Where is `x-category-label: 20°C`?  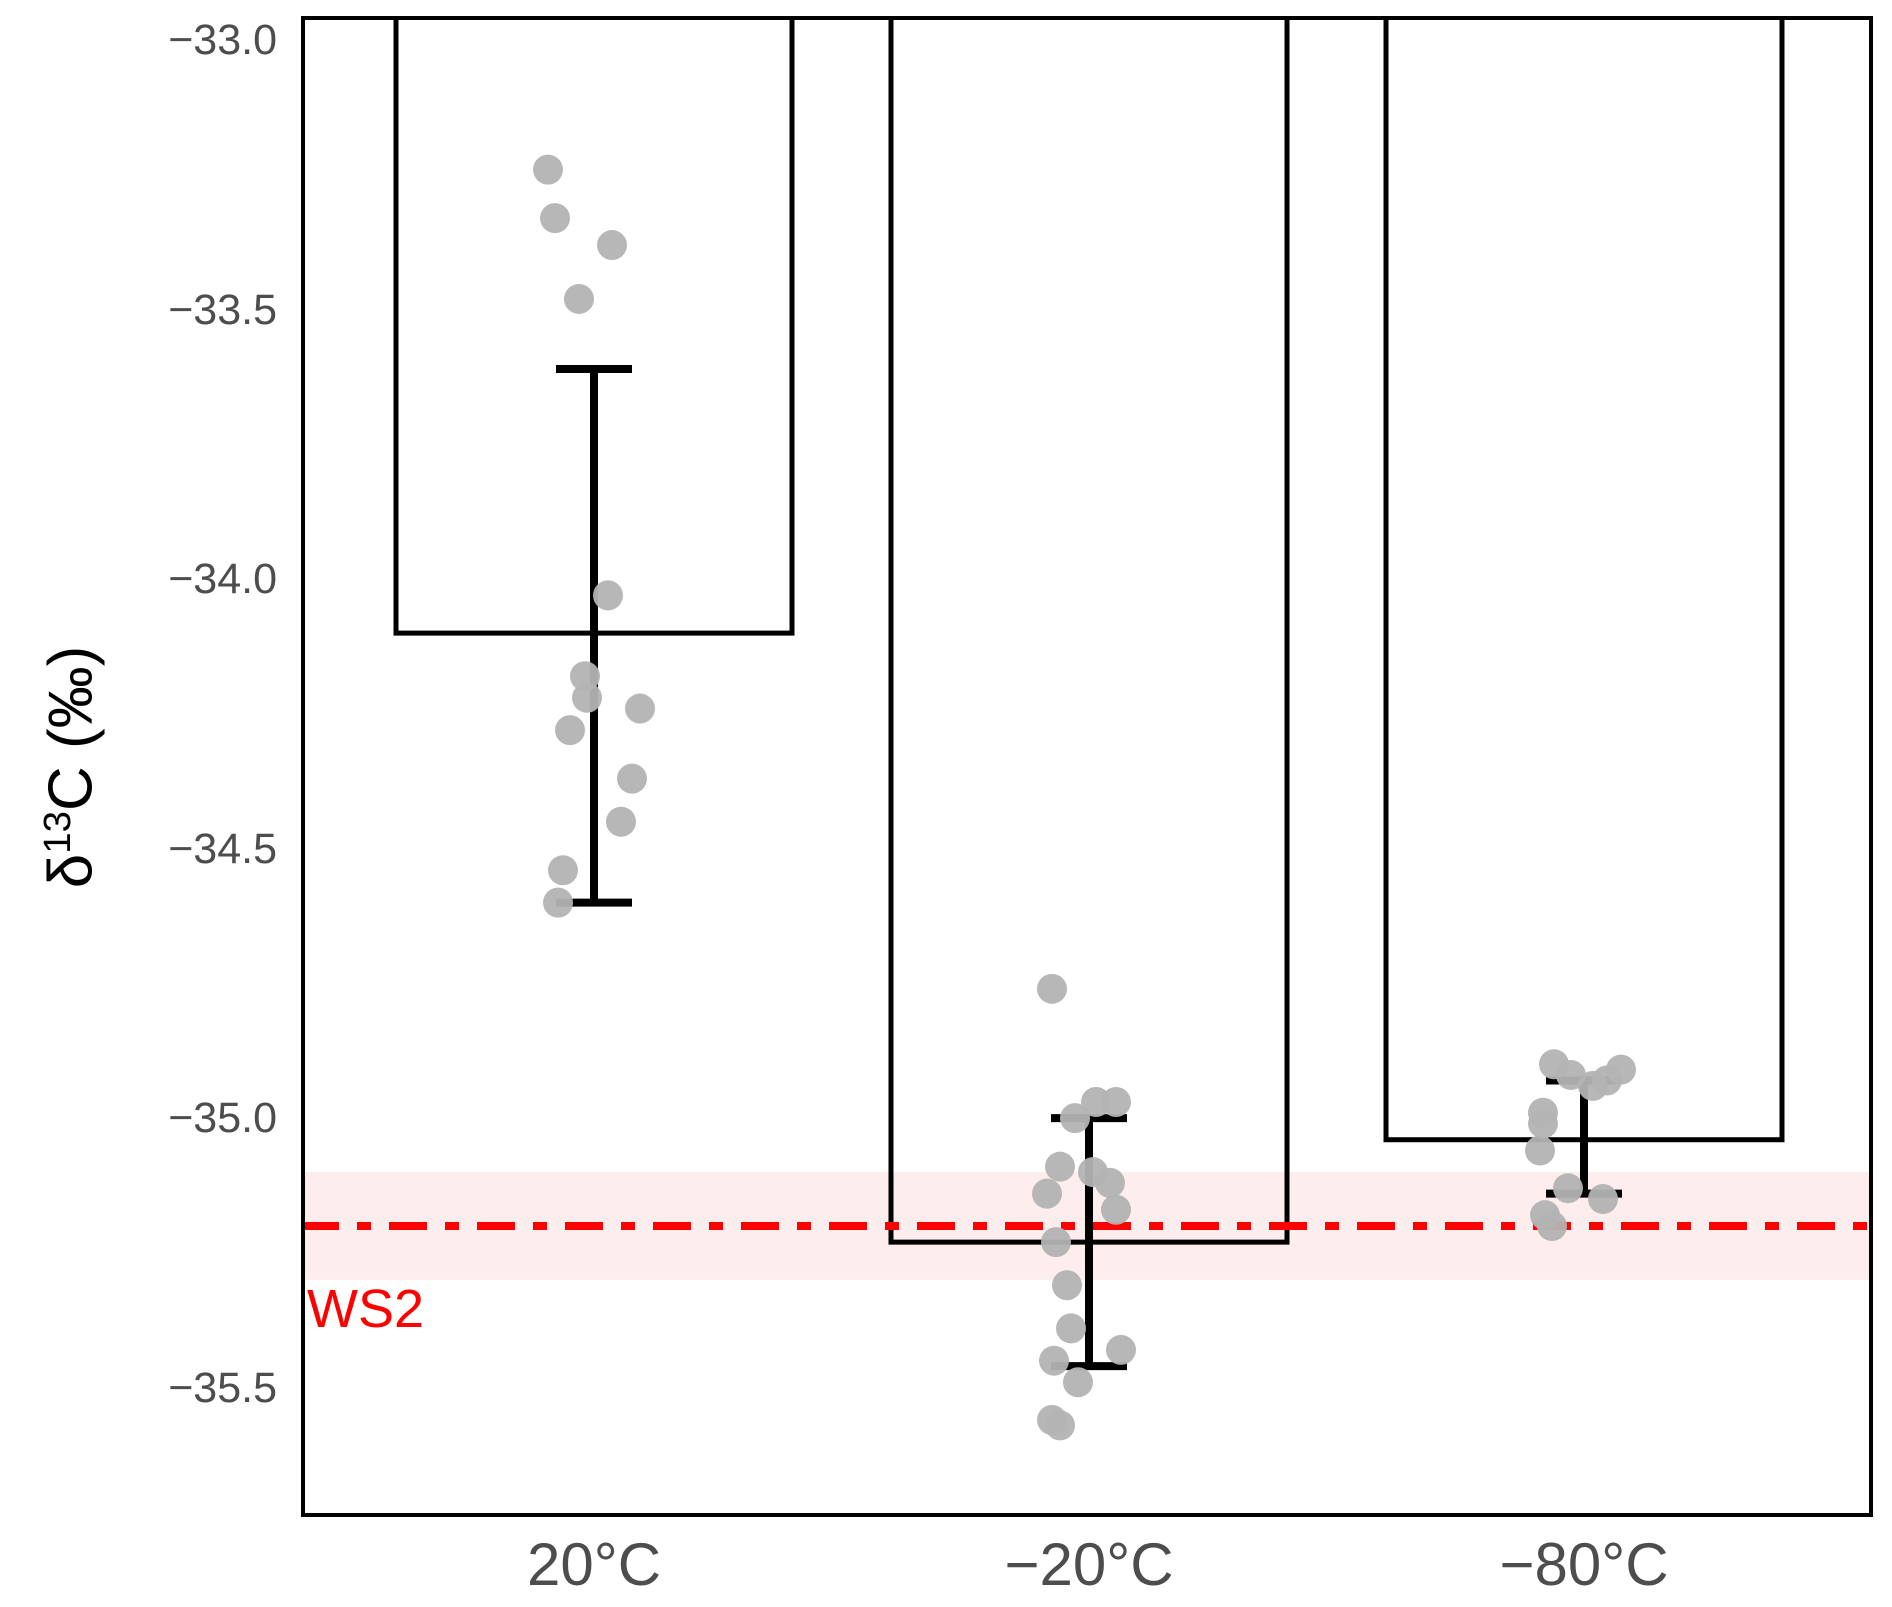 x-category-label: 20°C is located at coordinates (594, 1564).